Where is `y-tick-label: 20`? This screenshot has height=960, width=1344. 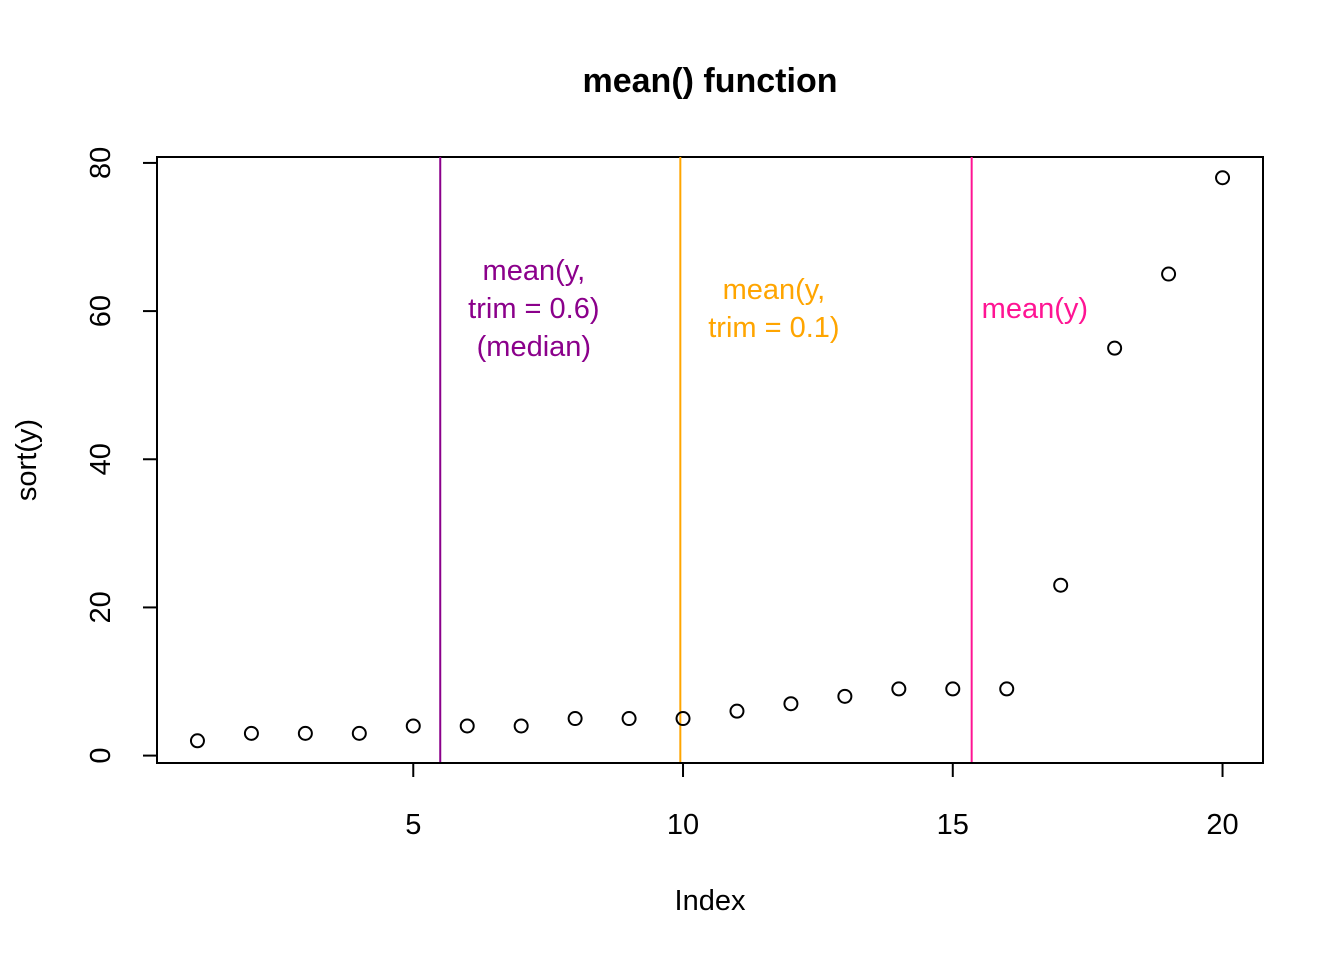 y-tick-label: 20 is located at coordinates (101, 607).